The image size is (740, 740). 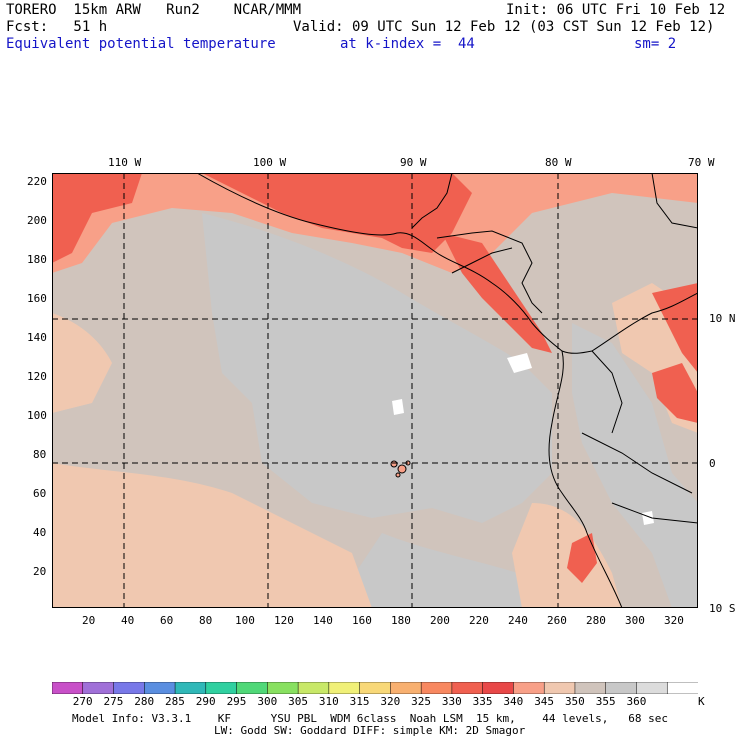 What do you see at coordinates (440, 620) in the screenshot?
I see `x-tick: 200` at bounding box center [440, 620].